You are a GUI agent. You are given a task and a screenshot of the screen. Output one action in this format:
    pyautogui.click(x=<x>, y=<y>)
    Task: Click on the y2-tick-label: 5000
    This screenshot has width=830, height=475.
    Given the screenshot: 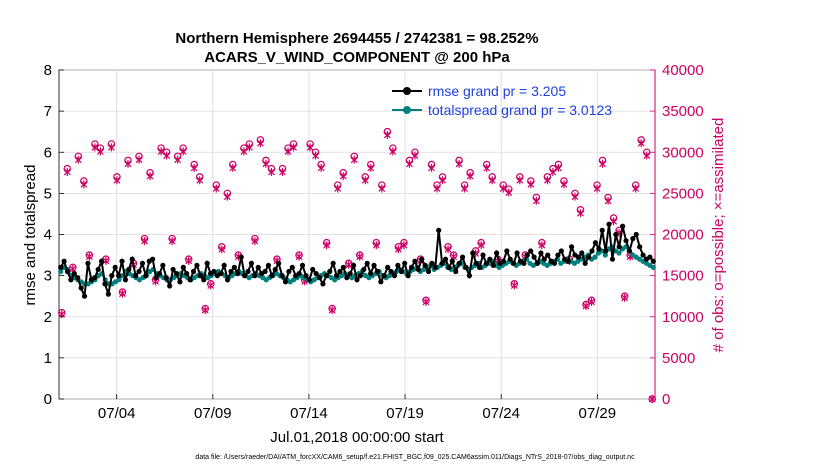 What is the action you would take?
    pyautogui.click(x=678, y=358)
    